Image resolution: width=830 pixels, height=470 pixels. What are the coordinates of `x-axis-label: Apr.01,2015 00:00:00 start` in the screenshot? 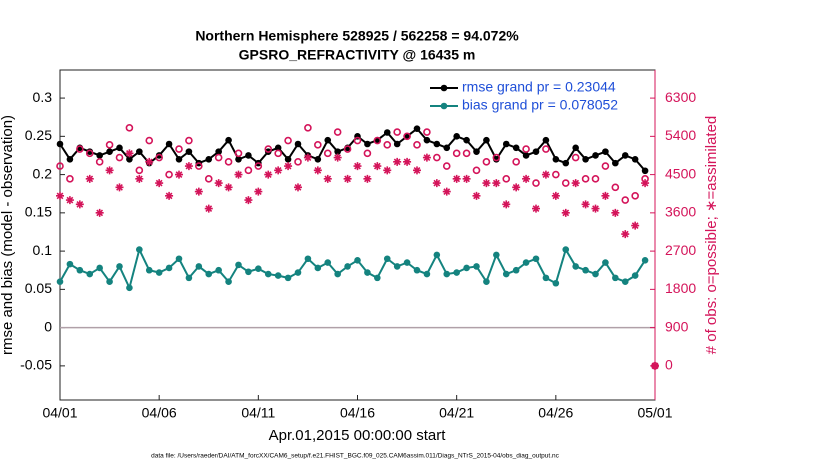 It's located at (358, 435).